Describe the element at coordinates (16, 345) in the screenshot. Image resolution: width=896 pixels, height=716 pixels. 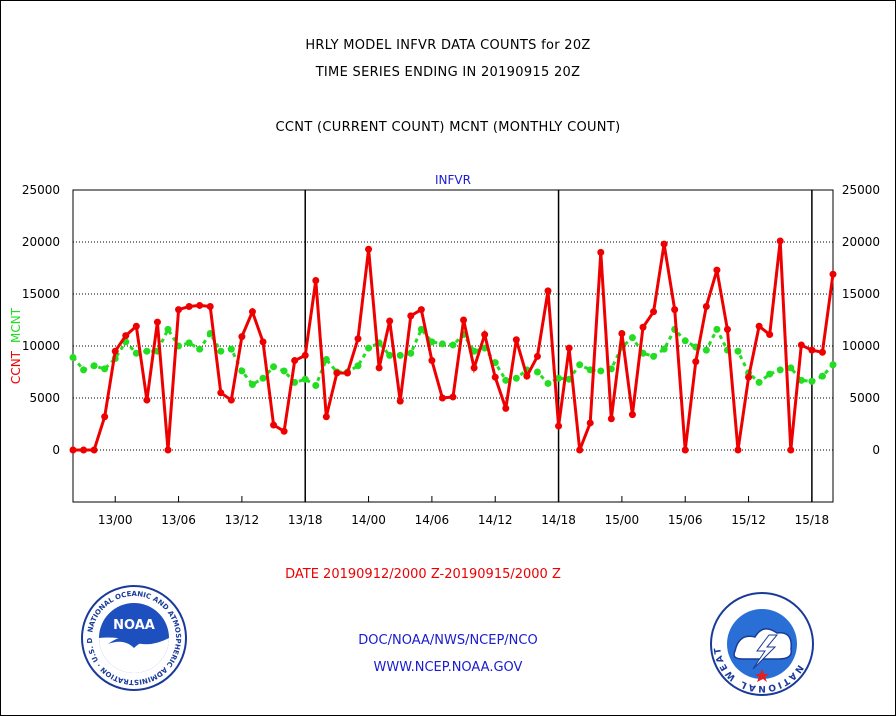
I see `y-axis-label: CCNT MCNT` at that location.